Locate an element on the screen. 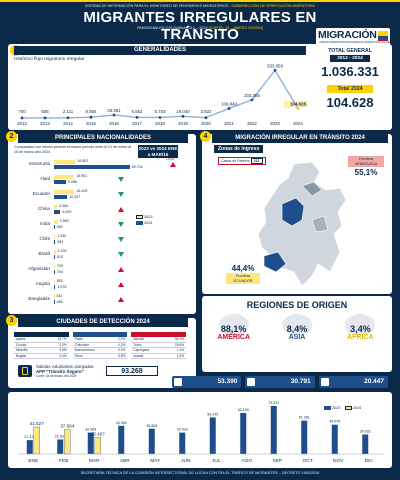 The image size is (400, 480). city-pct: 15,7% is located at coordinates (62, 339).